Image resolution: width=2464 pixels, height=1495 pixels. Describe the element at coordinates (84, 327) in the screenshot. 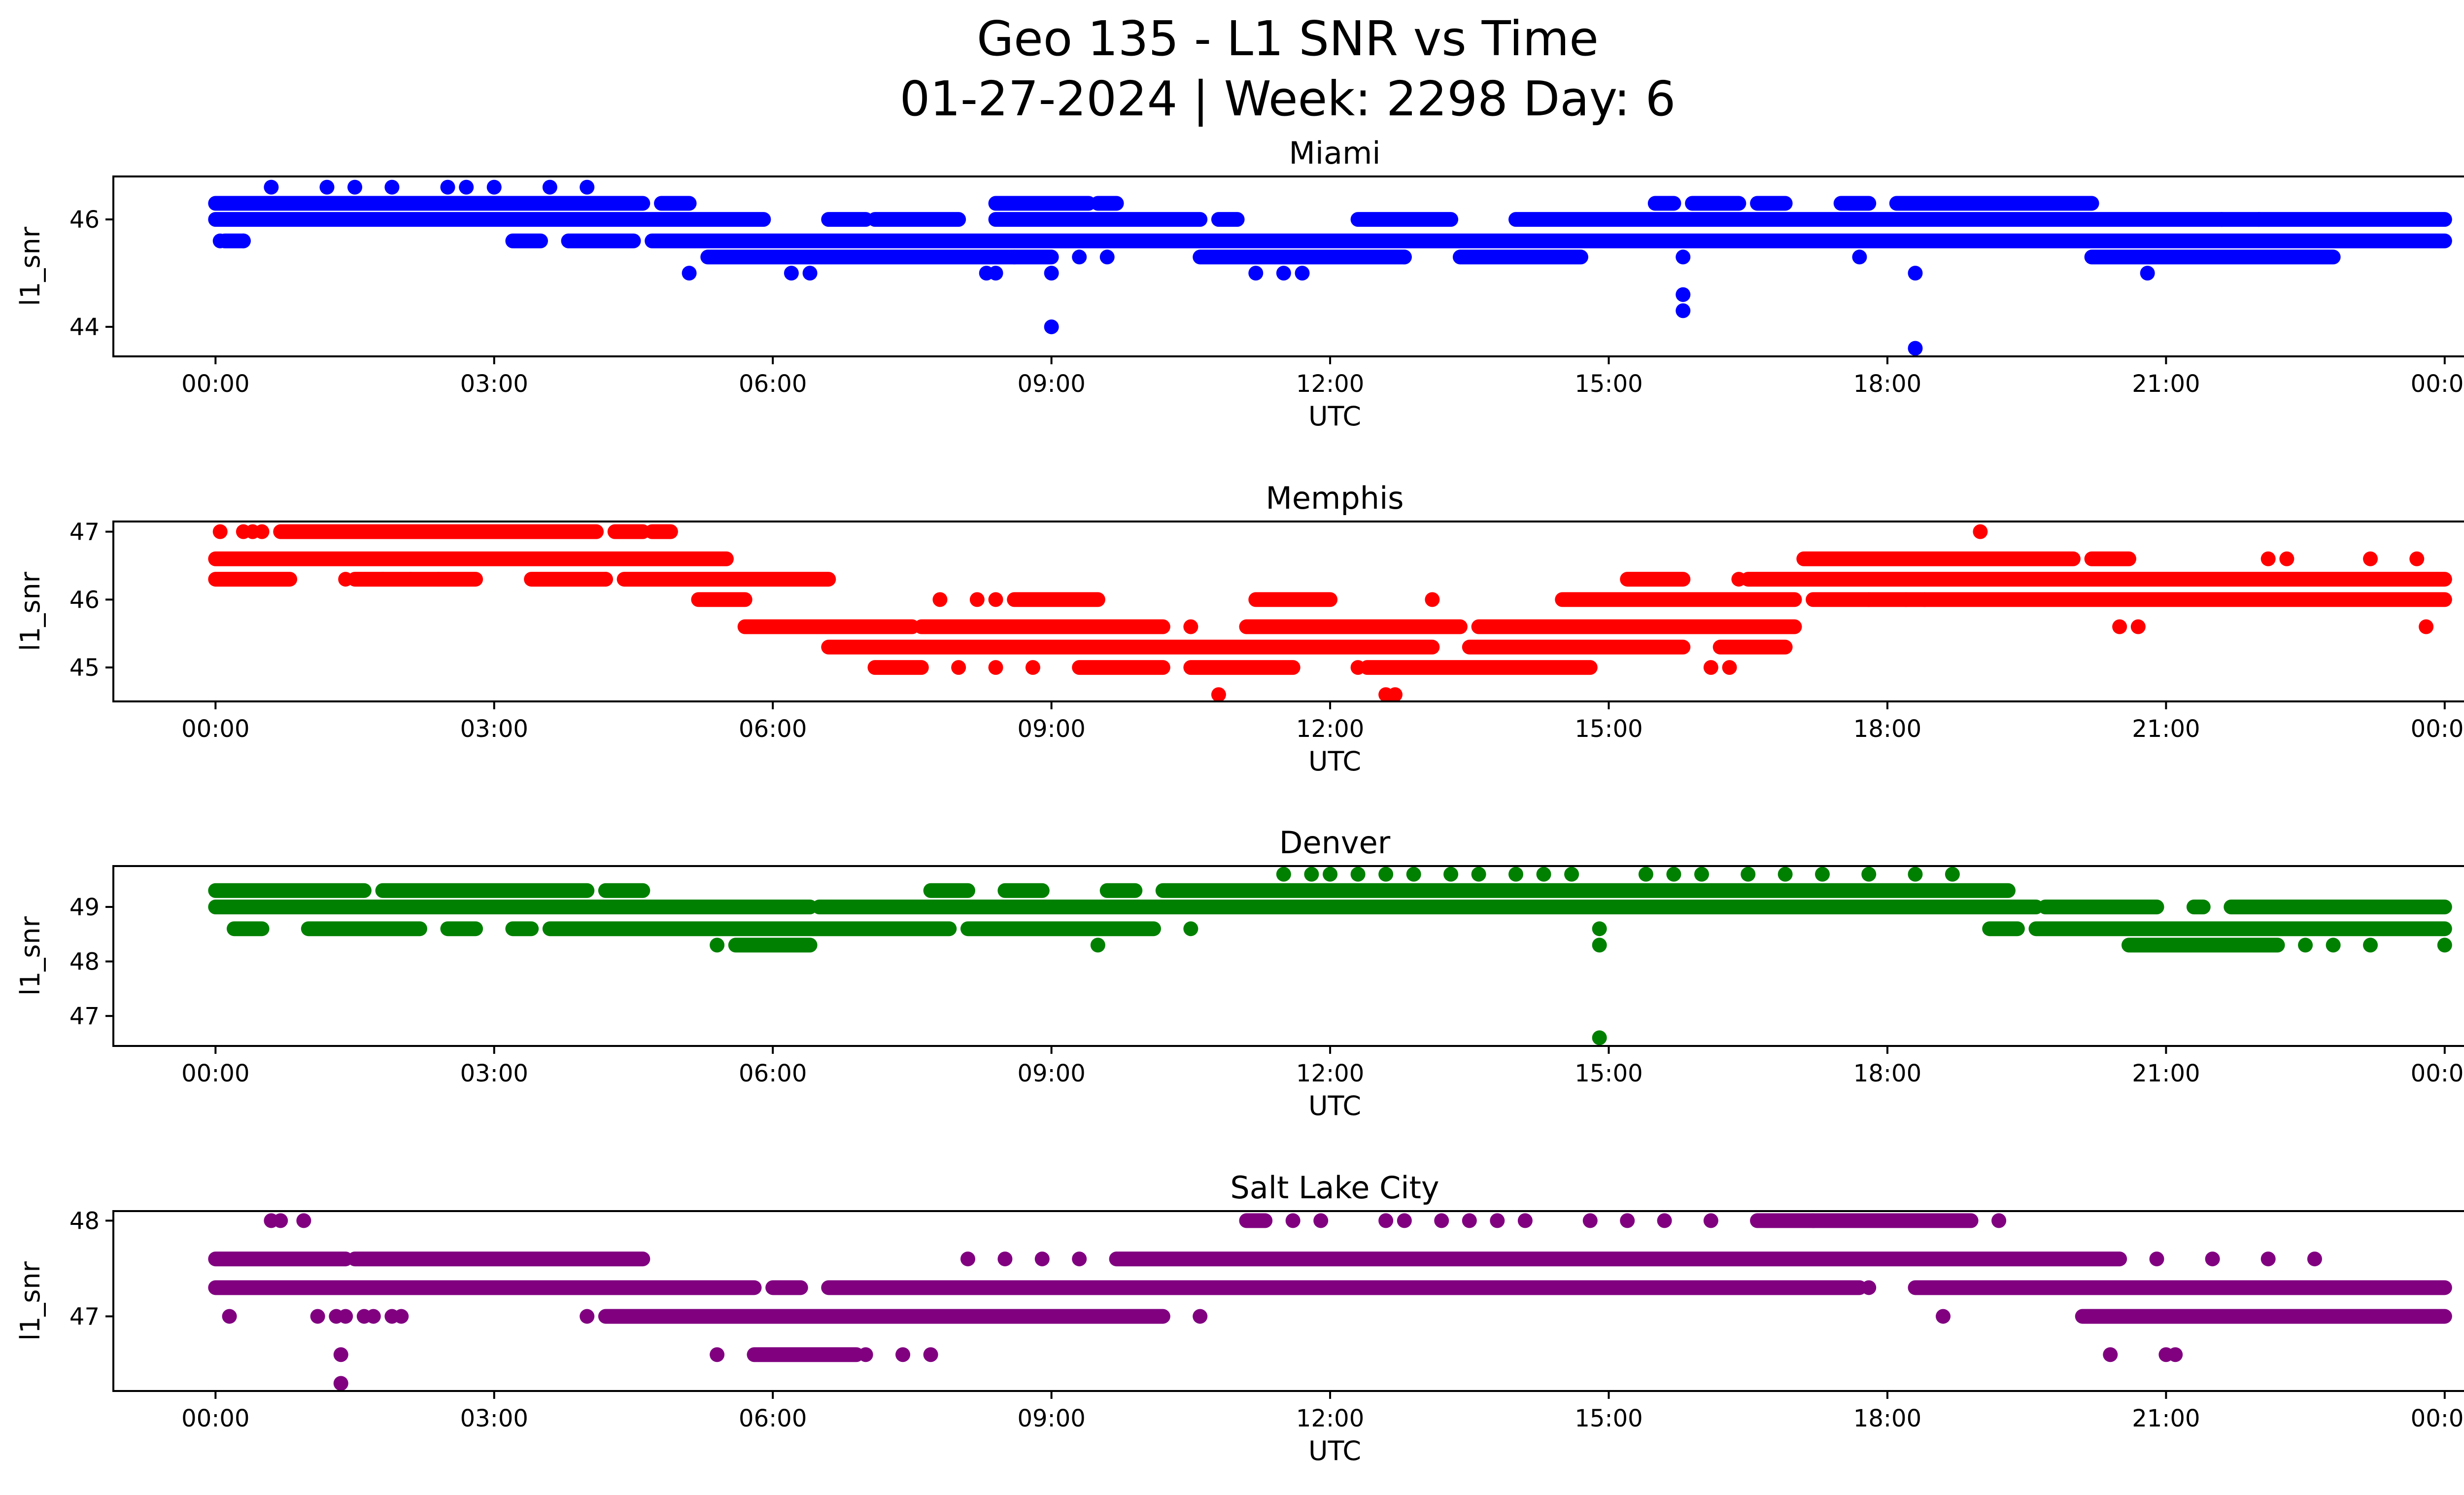

I see `y-tick-label: 44` at that location.